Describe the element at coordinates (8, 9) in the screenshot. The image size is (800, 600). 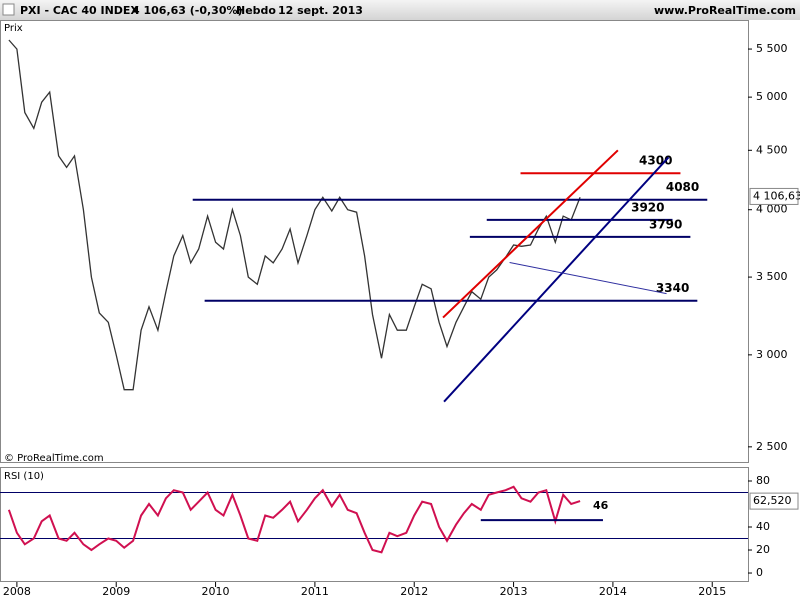
I see `header-icon` at that location.